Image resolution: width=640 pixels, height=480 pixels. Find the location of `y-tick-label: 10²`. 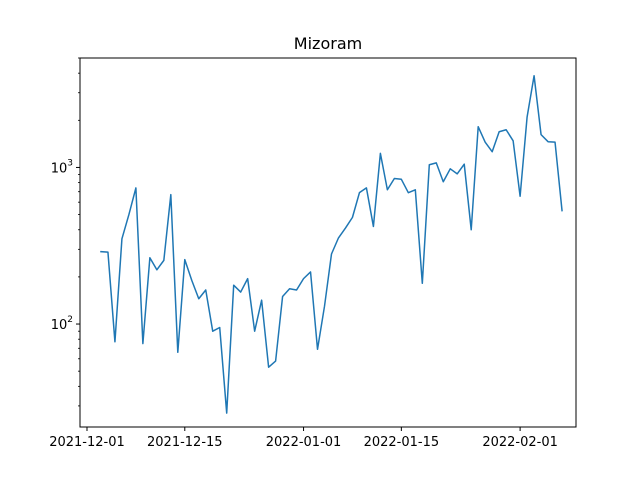

y-tick-label: 10² is located at coordinates (62, 324).